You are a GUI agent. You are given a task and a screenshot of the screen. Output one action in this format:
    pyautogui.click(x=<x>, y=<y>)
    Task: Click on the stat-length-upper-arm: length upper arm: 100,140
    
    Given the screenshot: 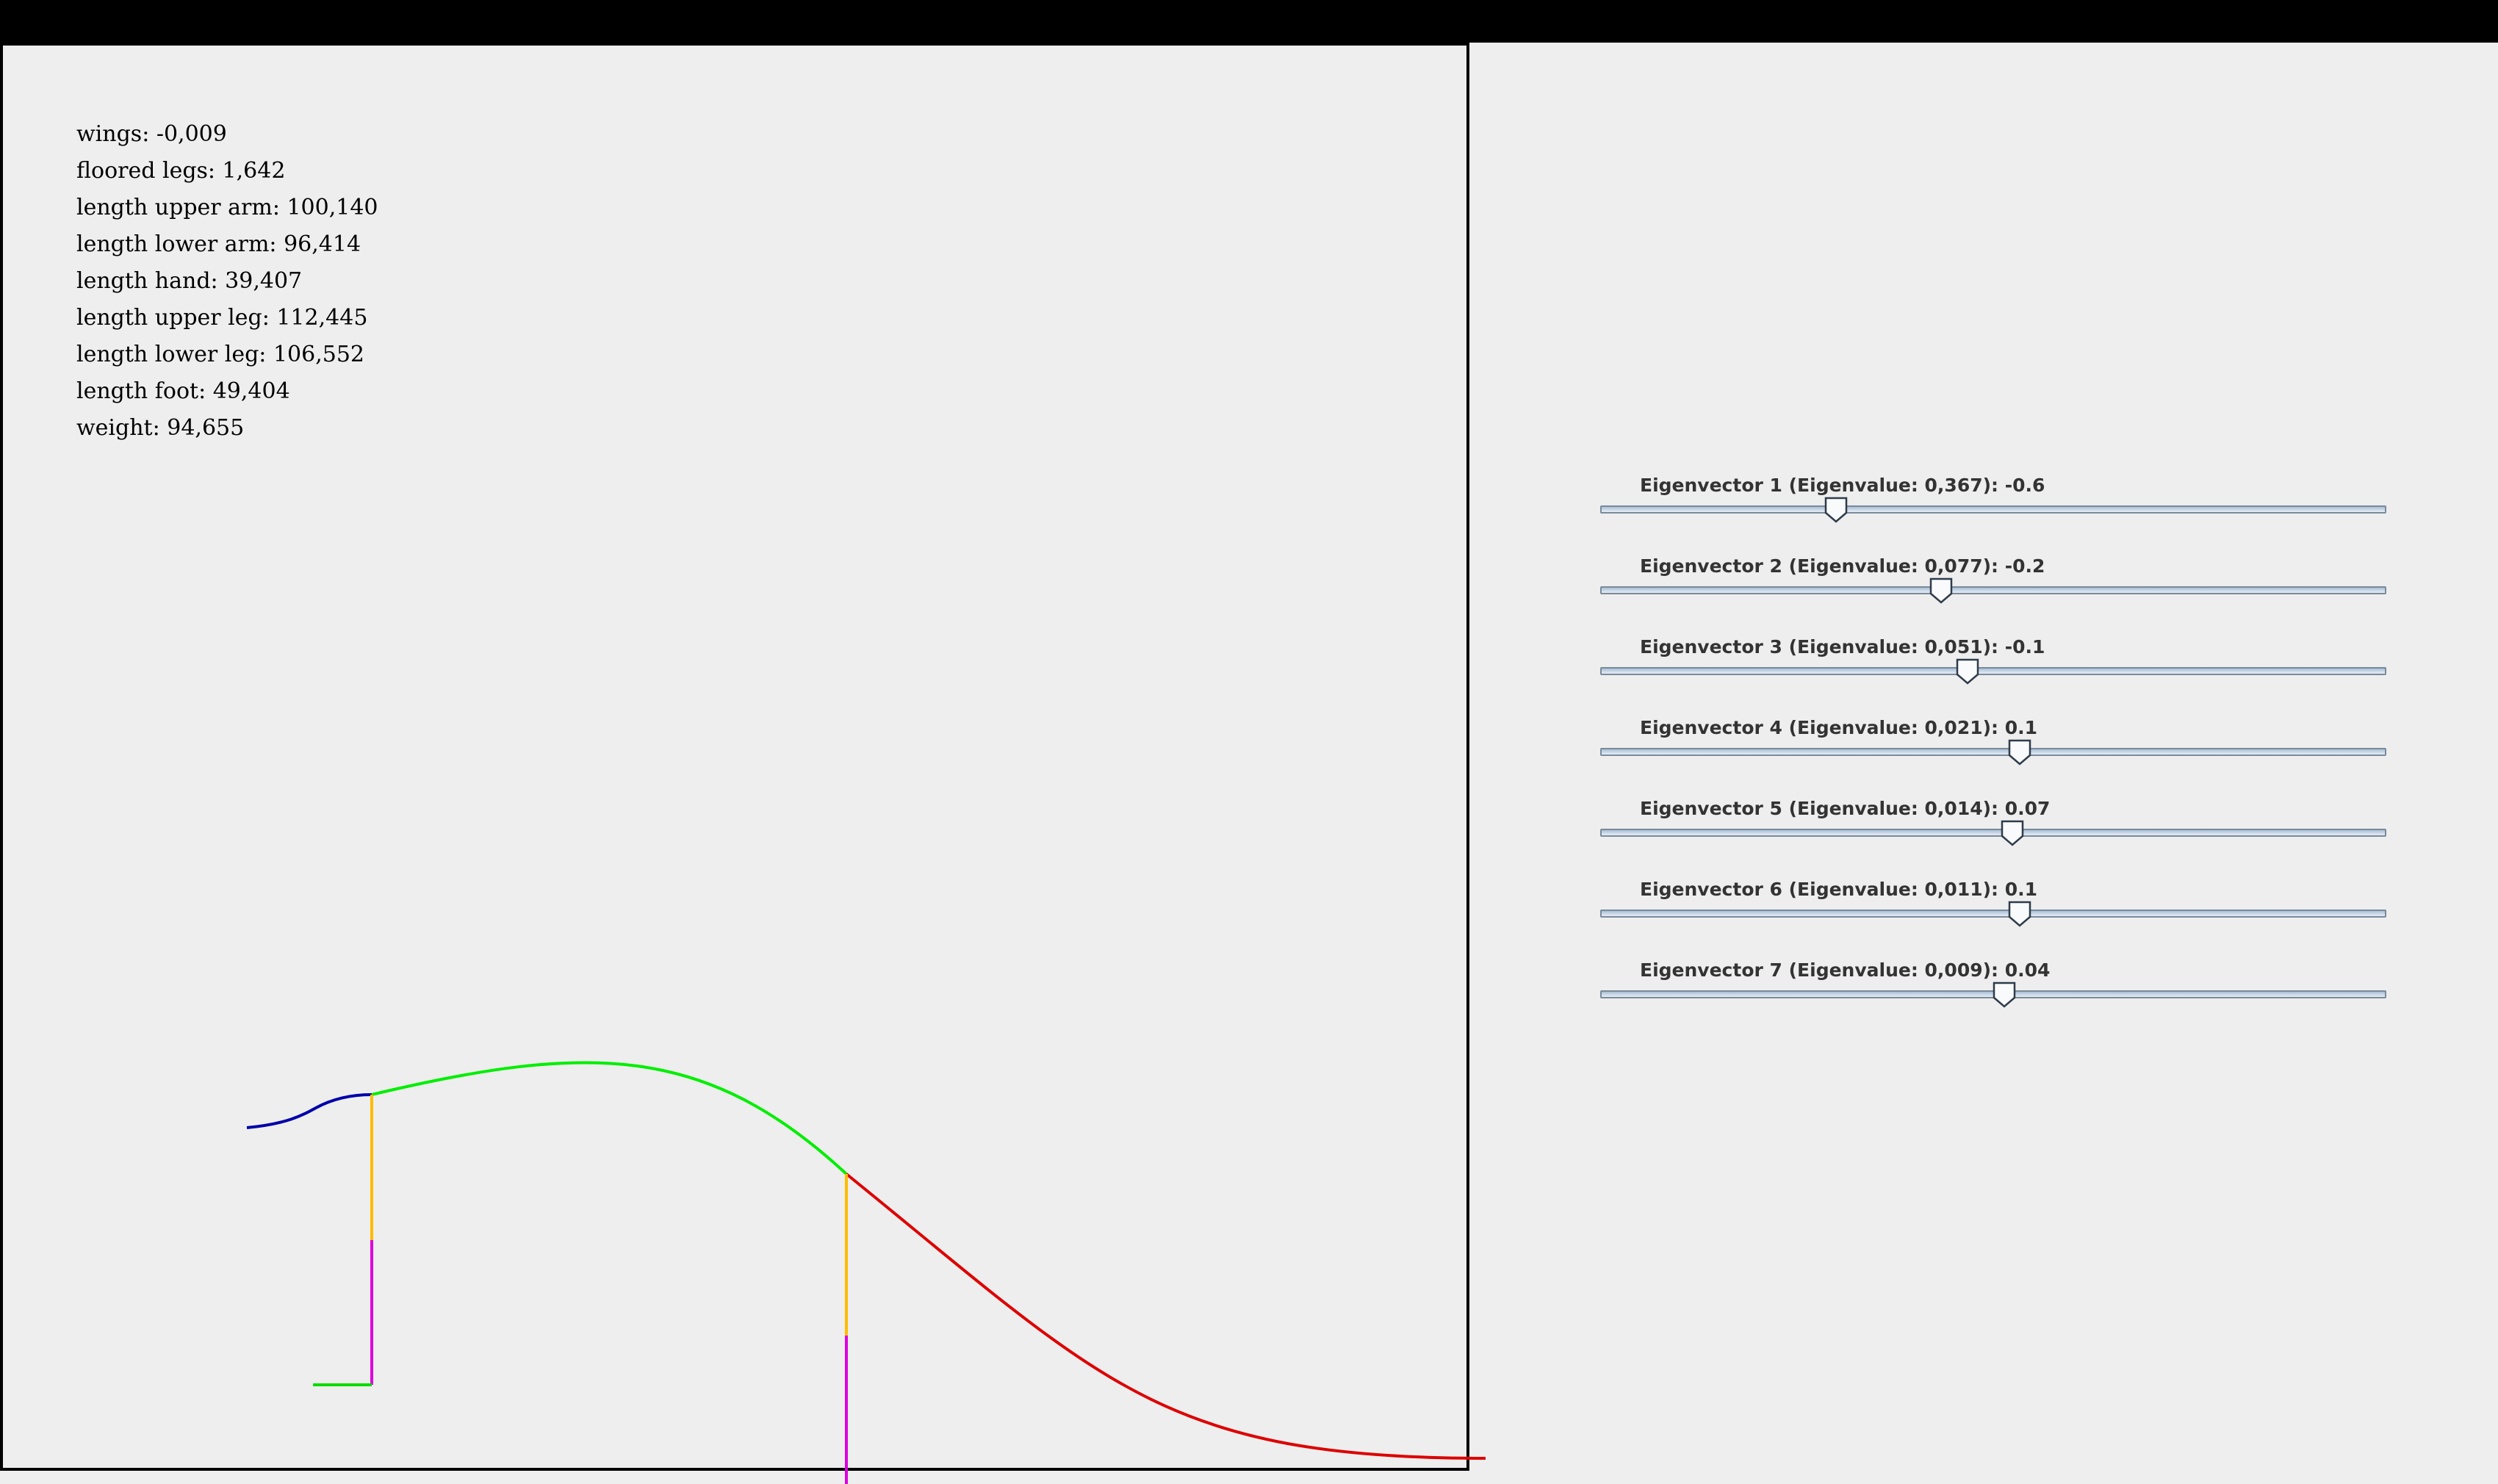 What is the action you would take?
    pyautogui.click(x=227, y=207)
    